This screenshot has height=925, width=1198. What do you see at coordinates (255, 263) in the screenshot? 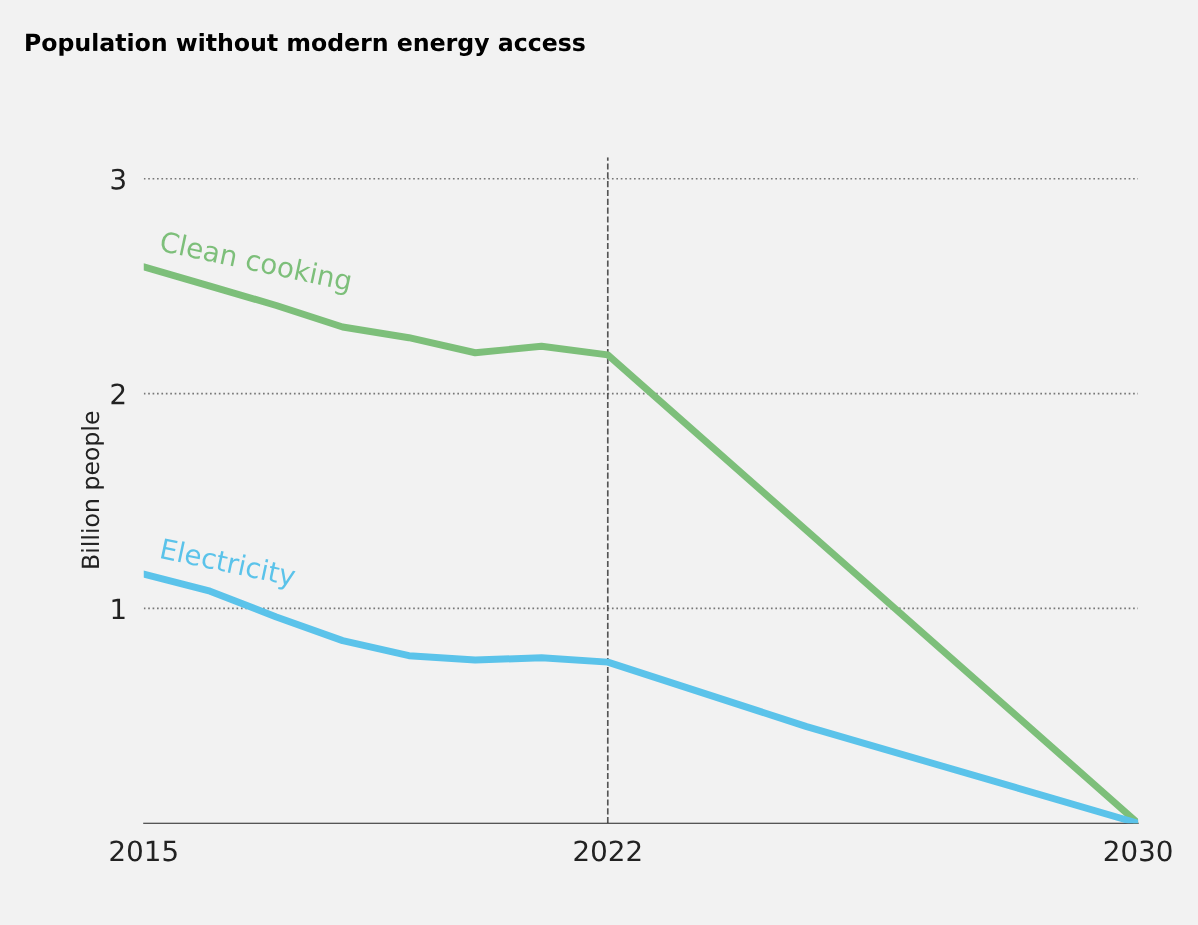
I see `text: Clean cooking` at bounding box center [255, 263].